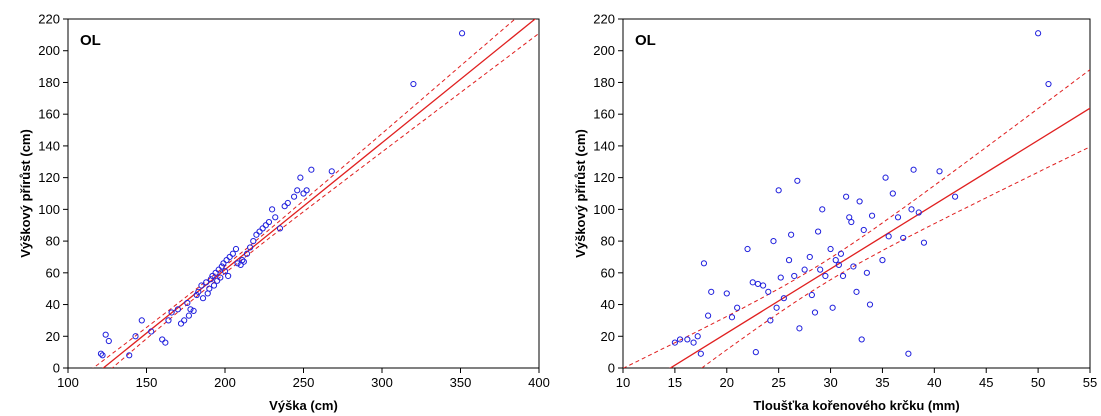 This screenshot has height=416, width=1101. I want to click on x-tick-label: 200, so click(225, 382).